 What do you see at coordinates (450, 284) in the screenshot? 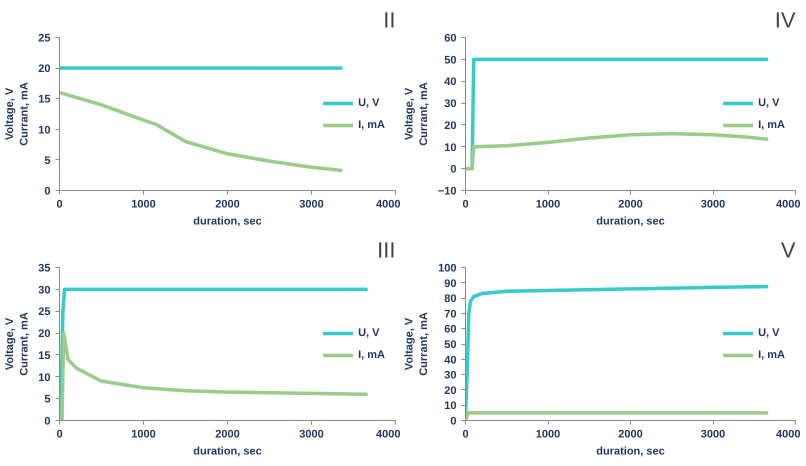
I see `y-tick-label: 90` at bounding box center [450, 284].